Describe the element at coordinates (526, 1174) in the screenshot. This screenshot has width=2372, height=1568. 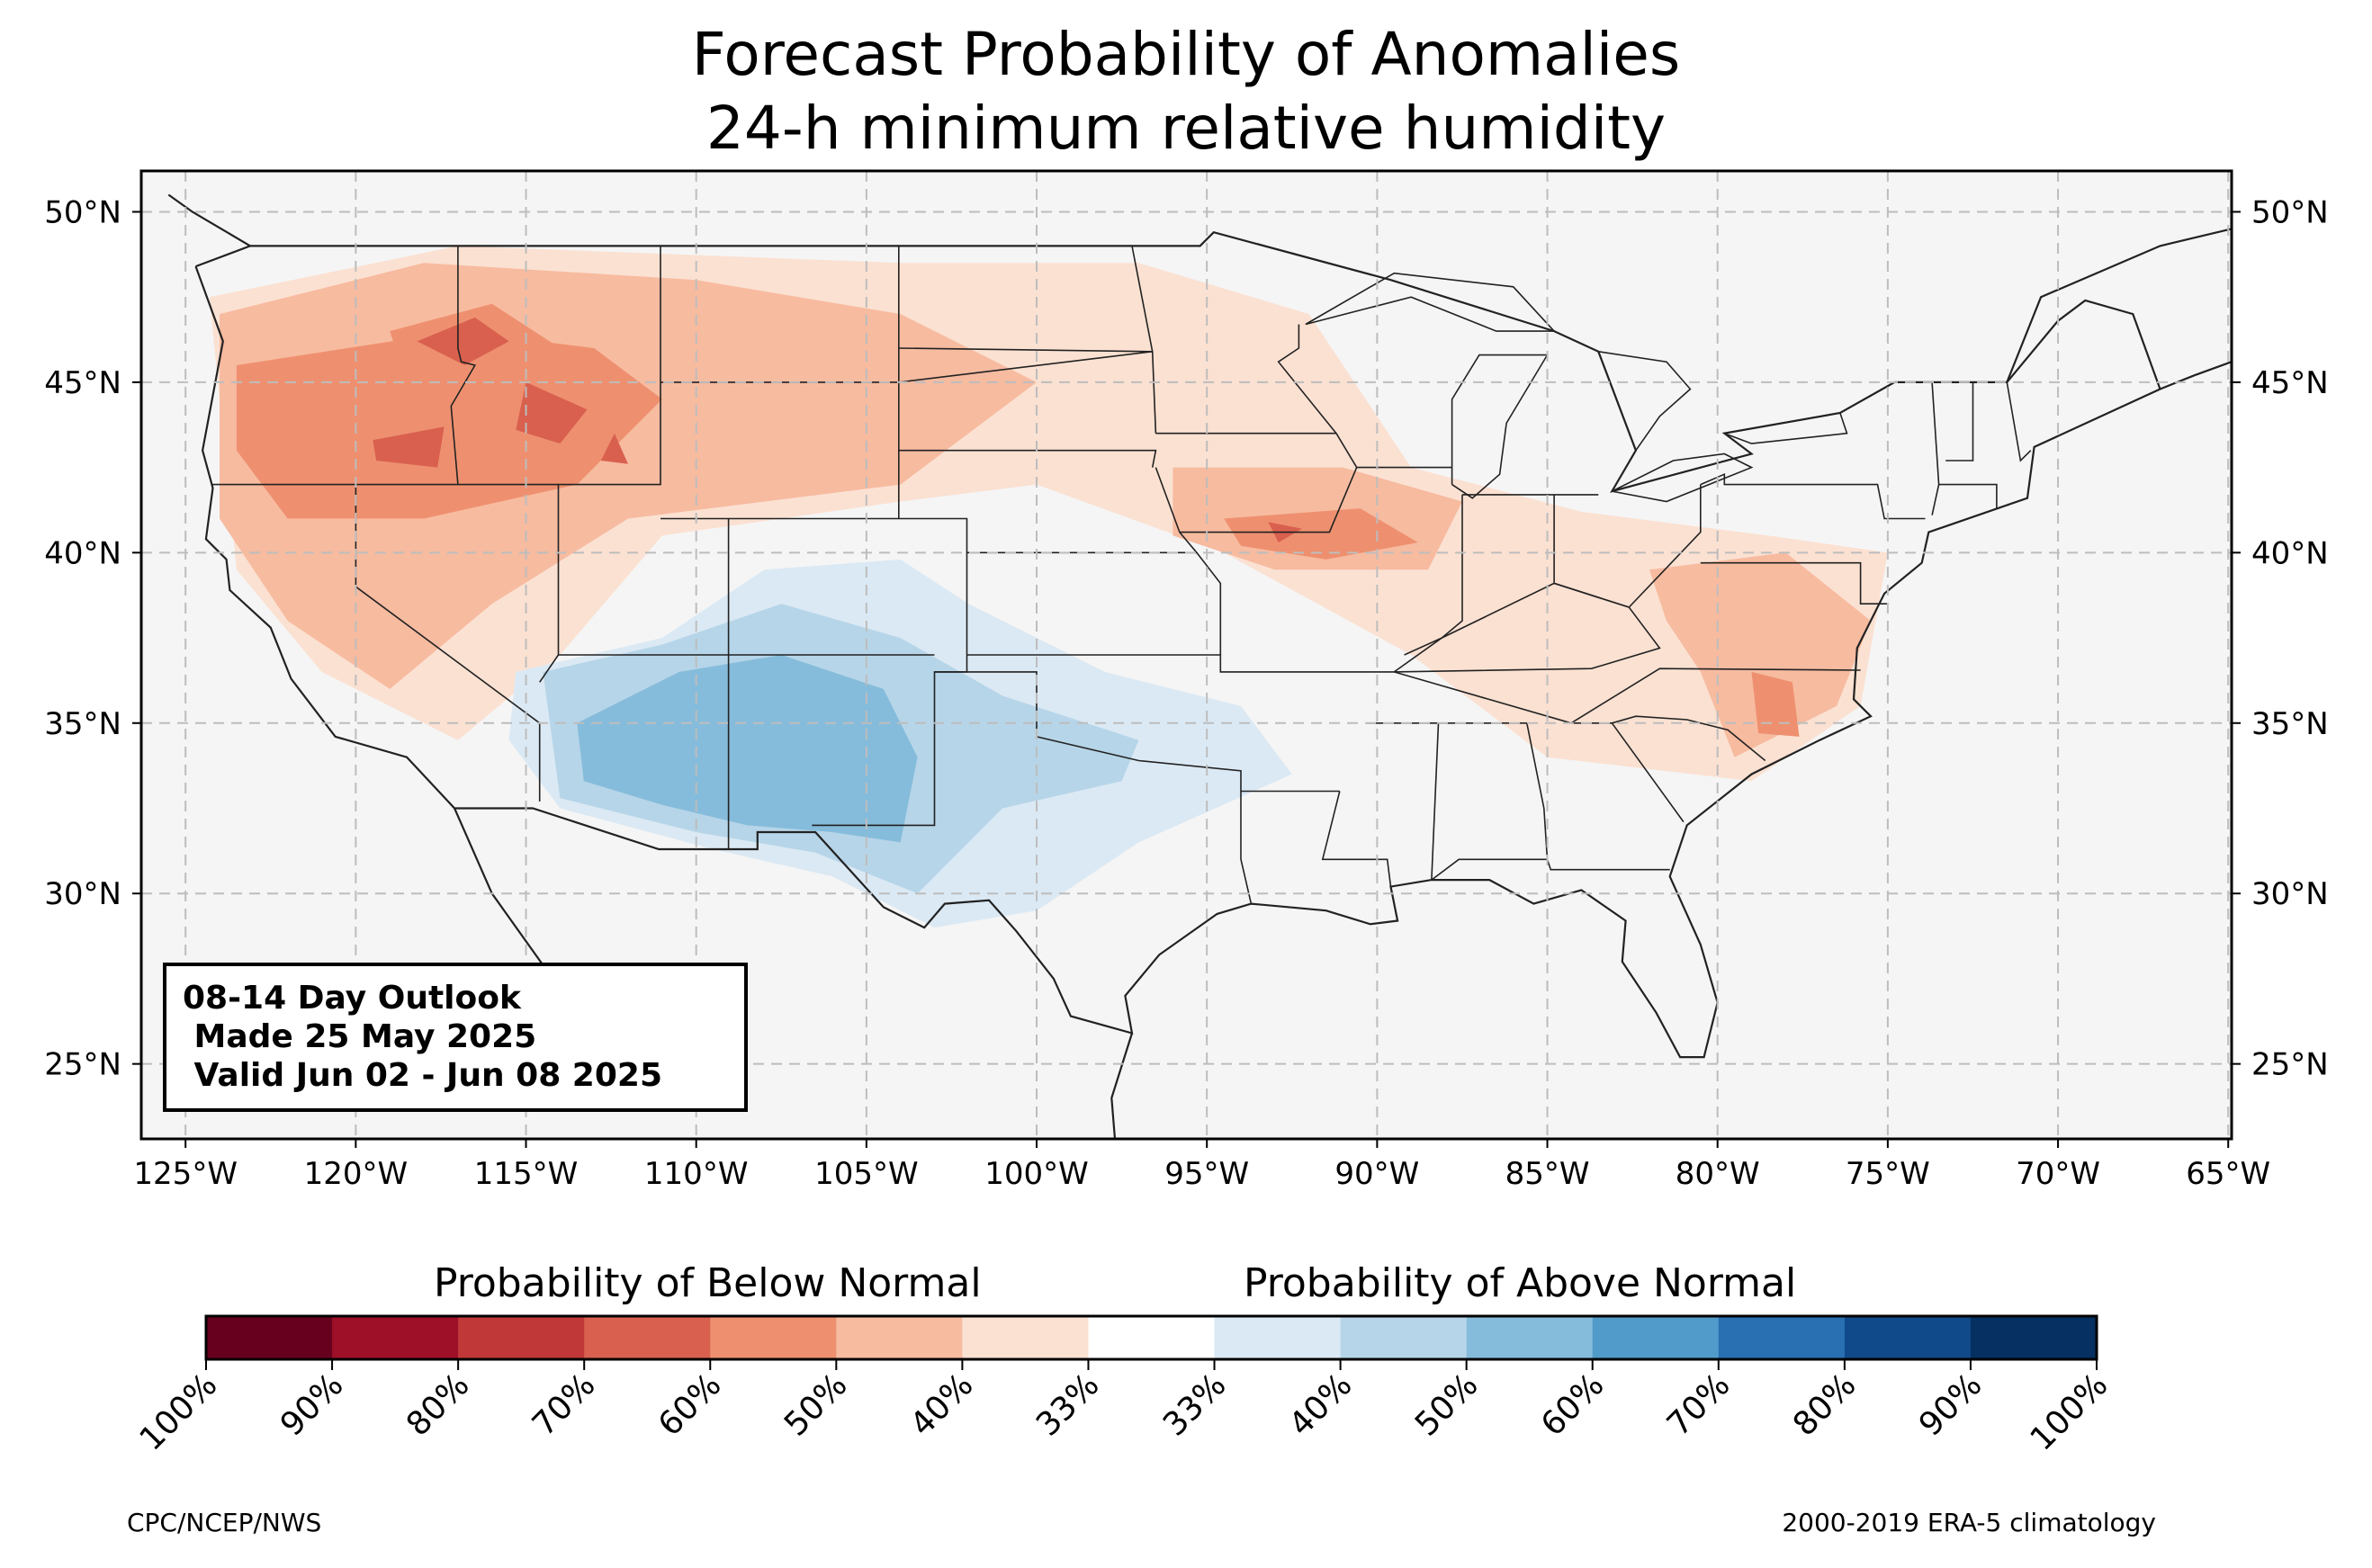
I see `lon-tick-label: 115°W` at that location.